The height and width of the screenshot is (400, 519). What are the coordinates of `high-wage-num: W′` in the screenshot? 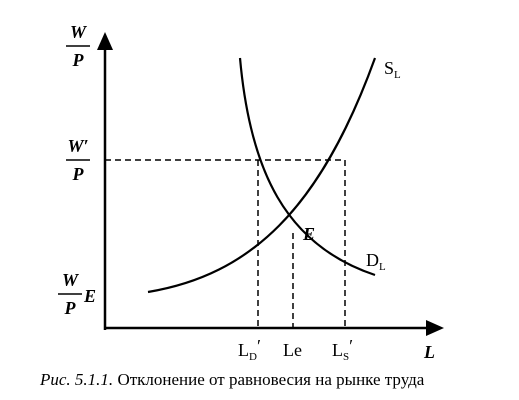 It's located at (77, 146).